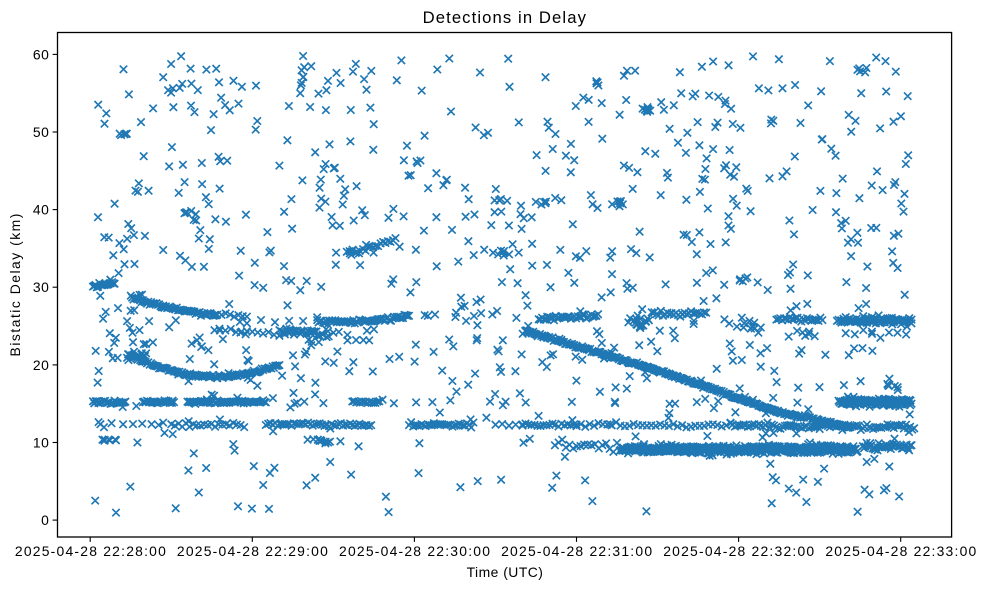 The height and width of the screenshot is (590, 983). What do you see at coordinates (505, 17) in the screenshot?
I see `svg-text: Detections in Delay` at bounding box center [505, 17].